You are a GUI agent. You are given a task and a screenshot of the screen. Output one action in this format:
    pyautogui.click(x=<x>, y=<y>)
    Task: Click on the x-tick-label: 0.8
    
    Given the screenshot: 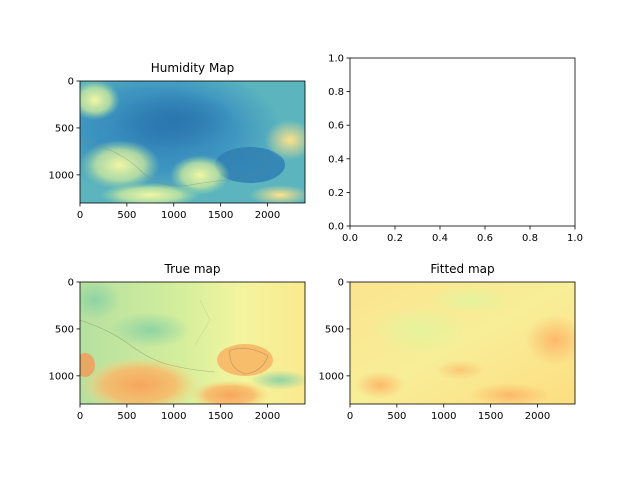 What is the action you would take?
    pyautogui.click(x=530, y=238)
    